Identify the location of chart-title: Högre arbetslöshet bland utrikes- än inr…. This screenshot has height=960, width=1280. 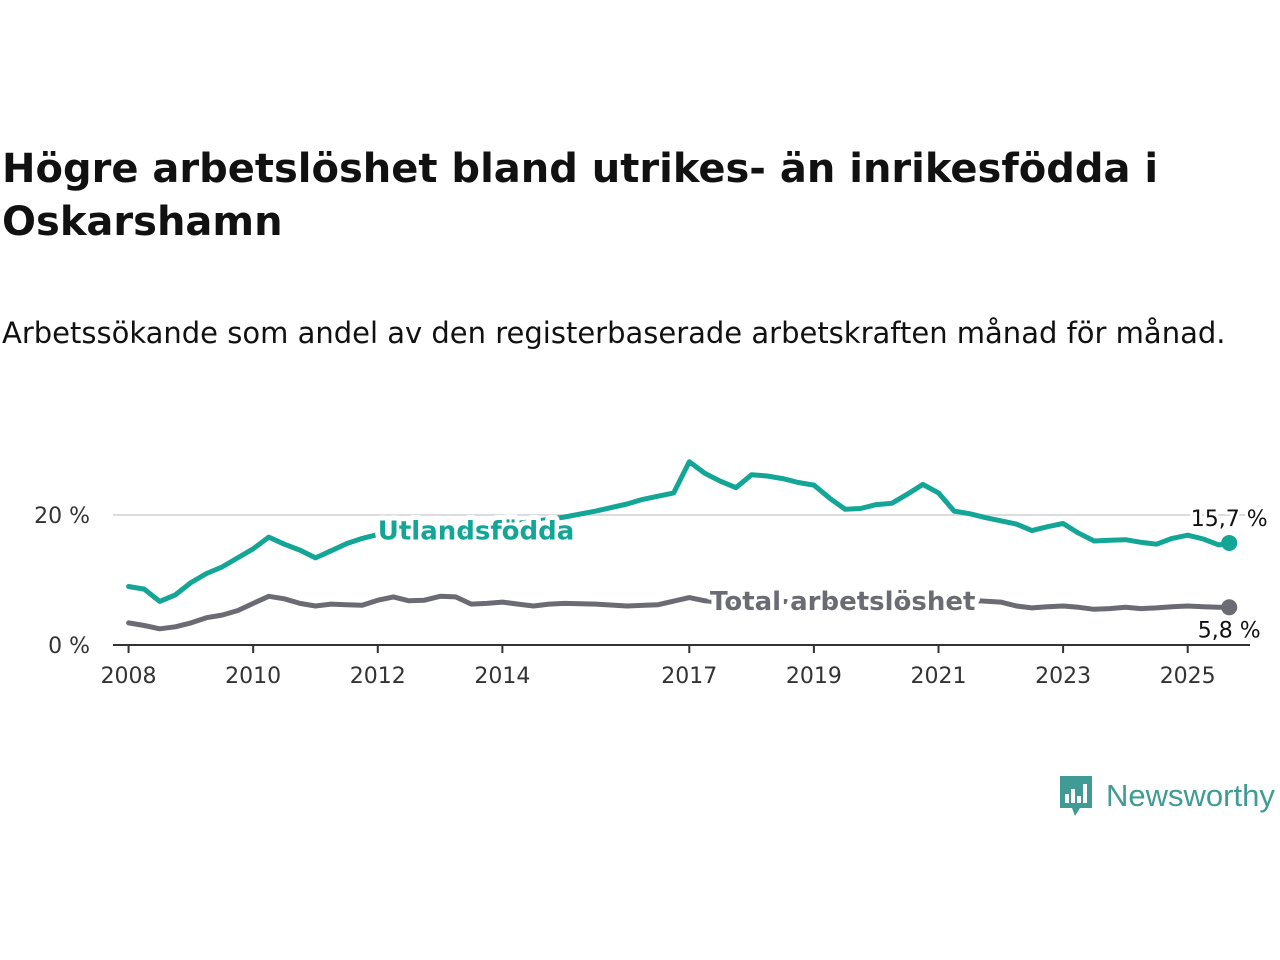
(580, 195).